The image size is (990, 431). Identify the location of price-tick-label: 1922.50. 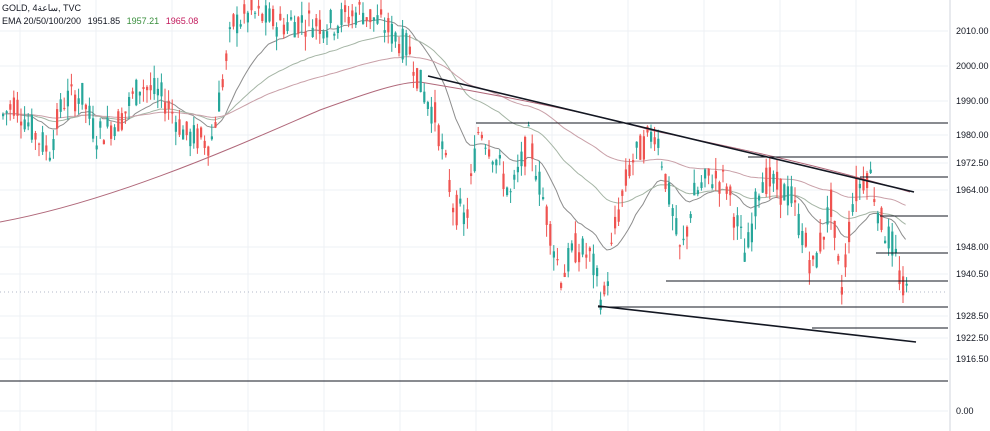
(972, 338).